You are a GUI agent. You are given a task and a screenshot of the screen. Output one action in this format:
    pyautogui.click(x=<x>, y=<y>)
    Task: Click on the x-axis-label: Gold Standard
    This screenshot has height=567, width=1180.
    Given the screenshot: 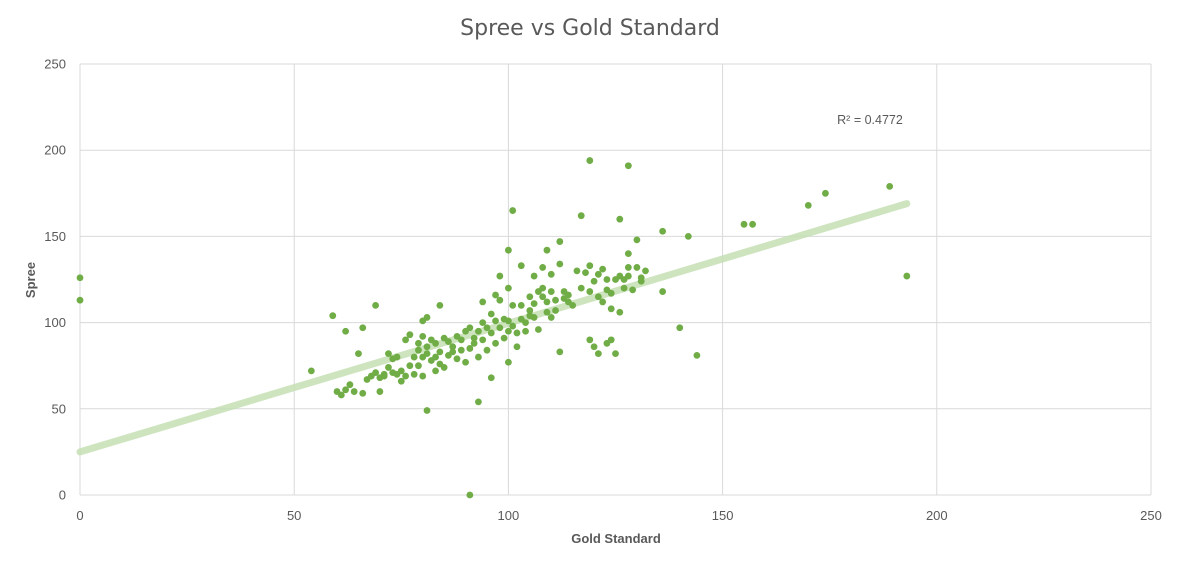 What is the action you would take?
    pyautogui.click(x=616, y=538)
    